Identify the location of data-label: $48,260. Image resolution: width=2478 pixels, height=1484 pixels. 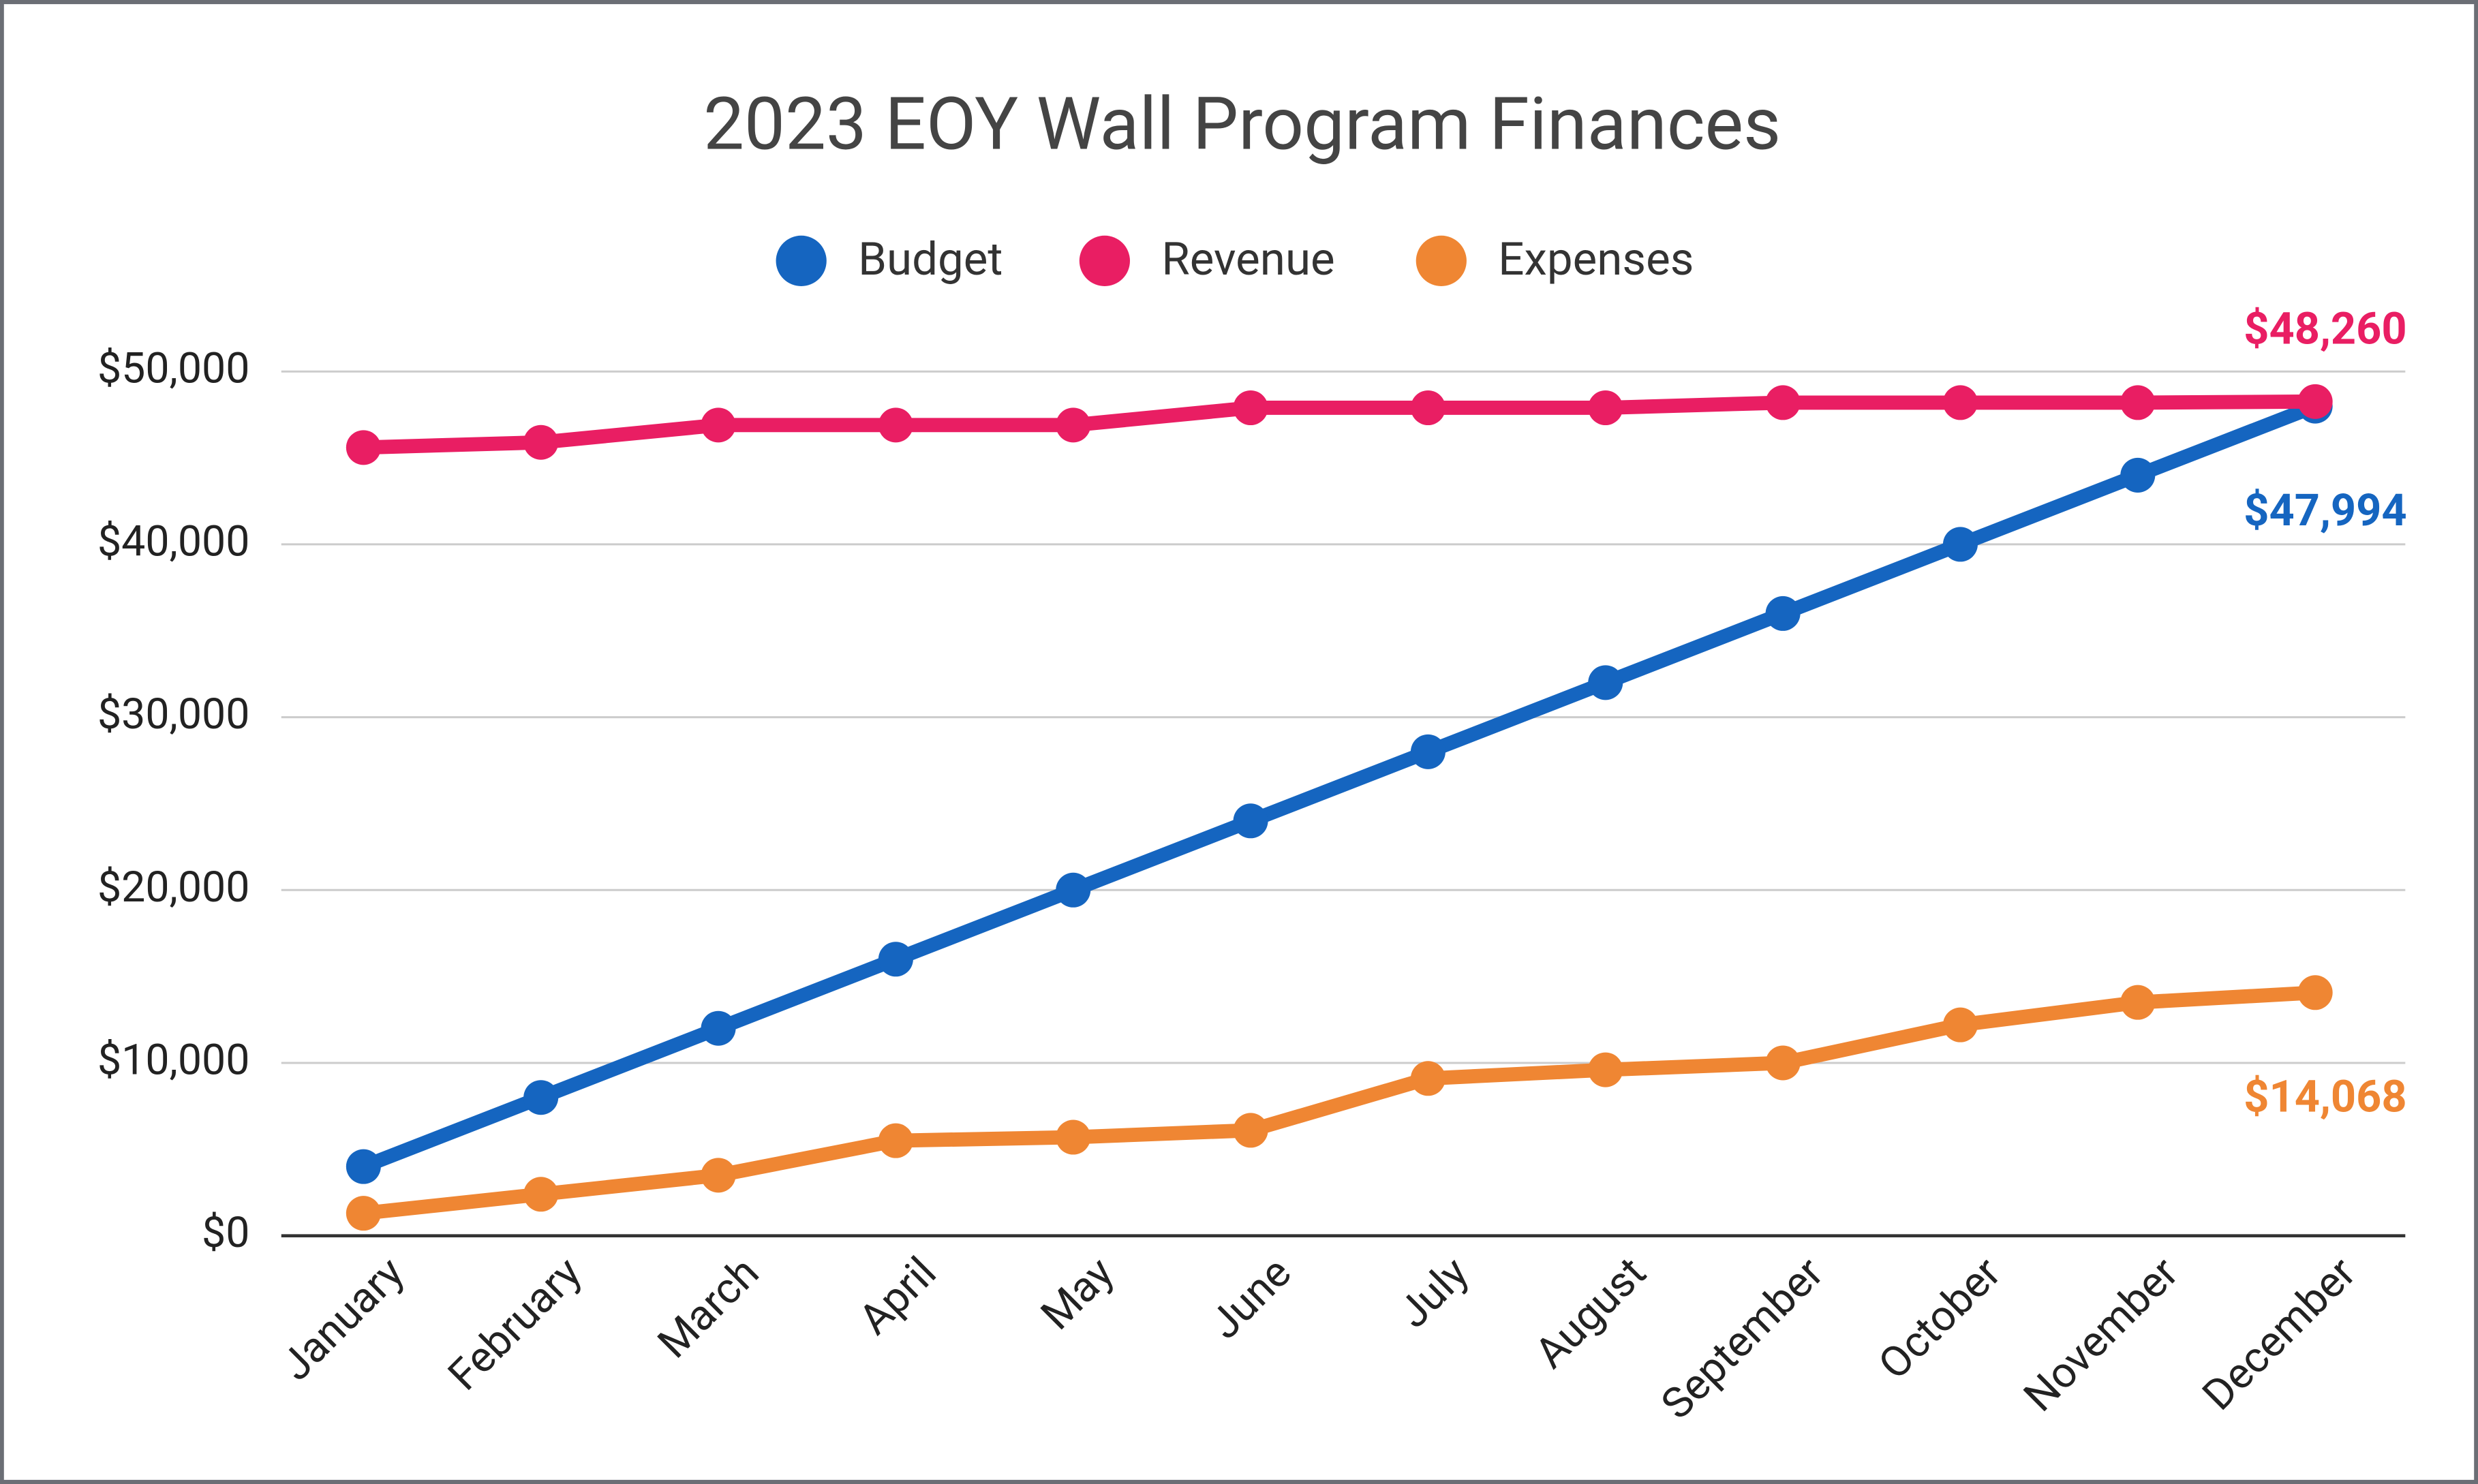
(2325, 328).